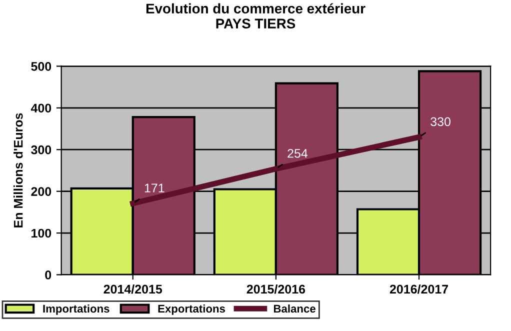 This screenshot has width=511, height=331. What do you see at coordinates (154, 188) in the screenshot?
I see `data-label: 171` at bounding box center [154, 188].